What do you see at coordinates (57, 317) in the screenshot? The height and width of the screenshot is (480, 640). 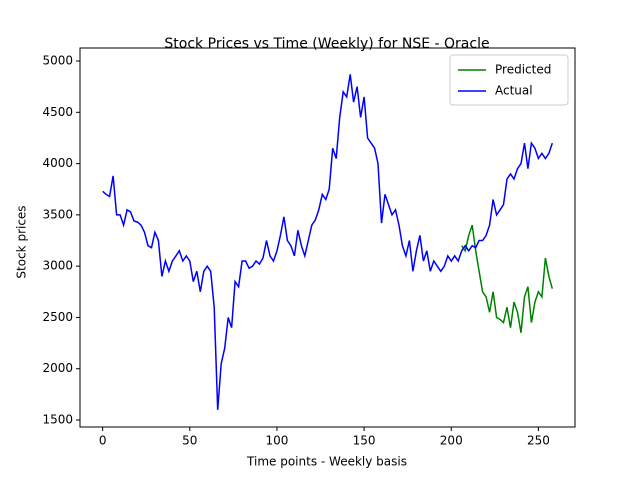 I see `y-tick-label: 2500` at bounding box center [57, 317].